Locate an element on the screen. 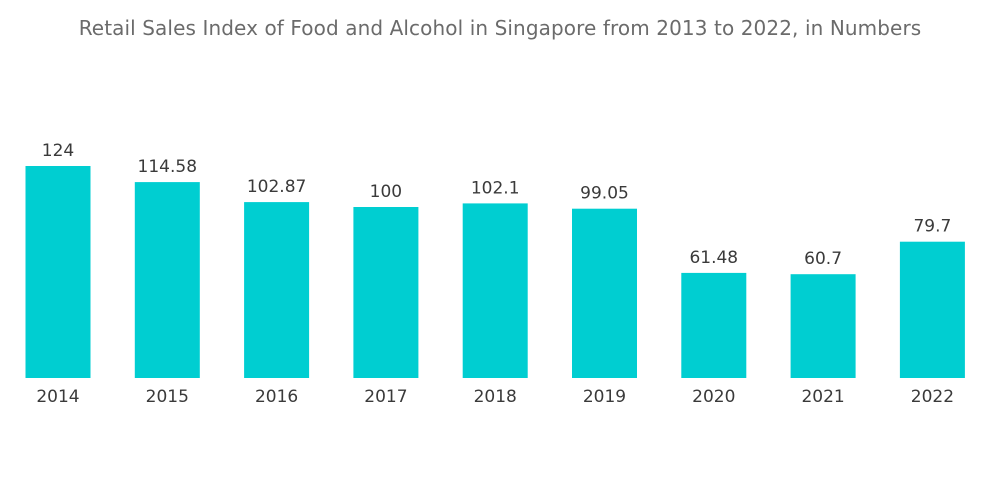 This screenshot has height=504, width=1000. x-tick-label-2020: 2020 is located at coordinates (713, 397).